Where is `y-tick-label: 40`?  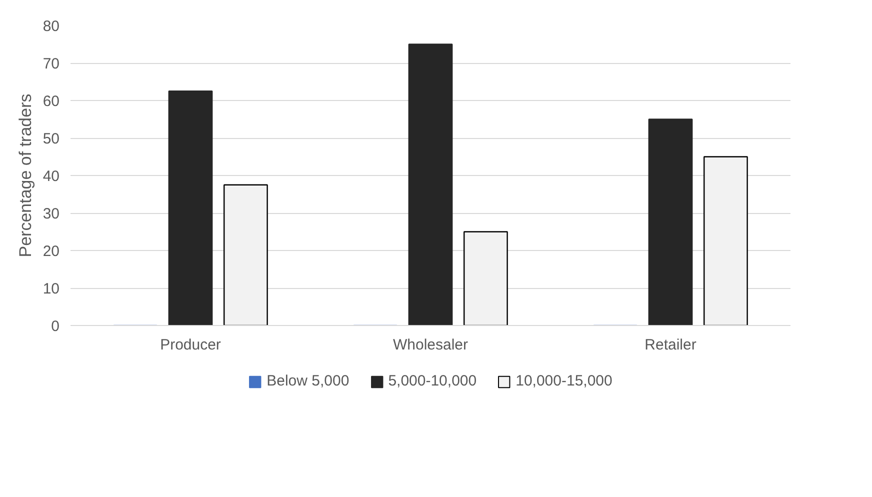
y-tick-label: 40 is located at coordinates (51, 176).